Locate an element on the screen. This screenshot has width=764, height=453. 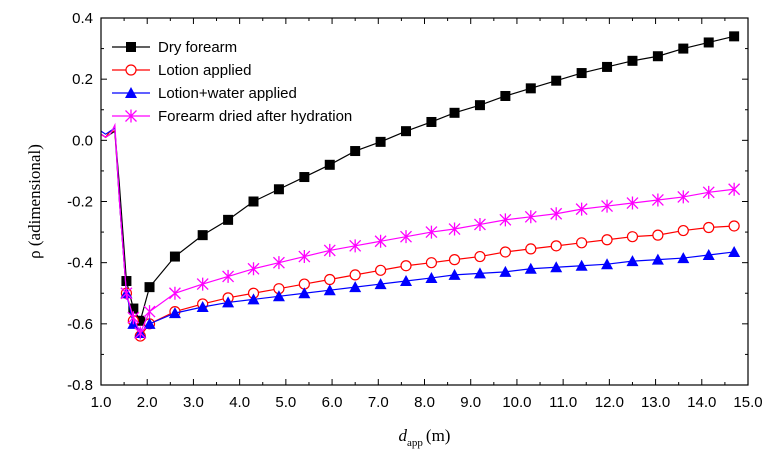
y-tick-label: -0.6 is located at coordinates (80, 324).